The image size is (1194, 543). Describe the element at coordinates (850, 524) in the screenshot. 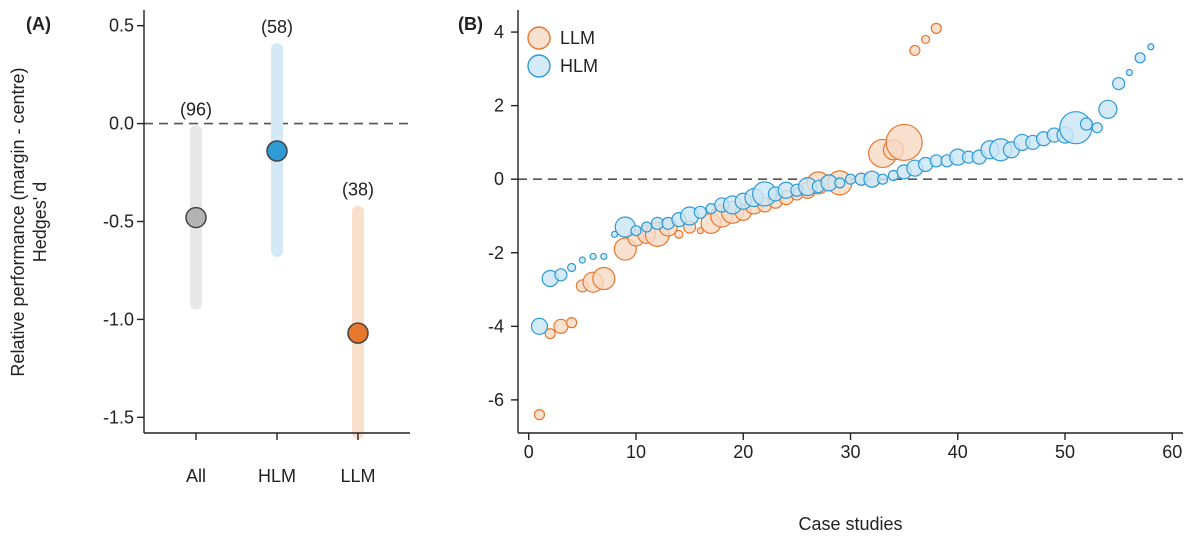

I see `panel-b-x-axis-title: Case studies` at that location.